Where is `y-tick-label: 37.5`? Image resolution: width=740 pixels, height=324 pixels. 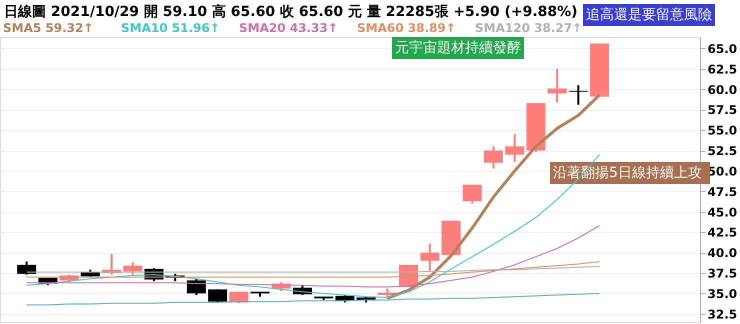
y-tick-label: 37.5 is located at coordinates (723, 273).